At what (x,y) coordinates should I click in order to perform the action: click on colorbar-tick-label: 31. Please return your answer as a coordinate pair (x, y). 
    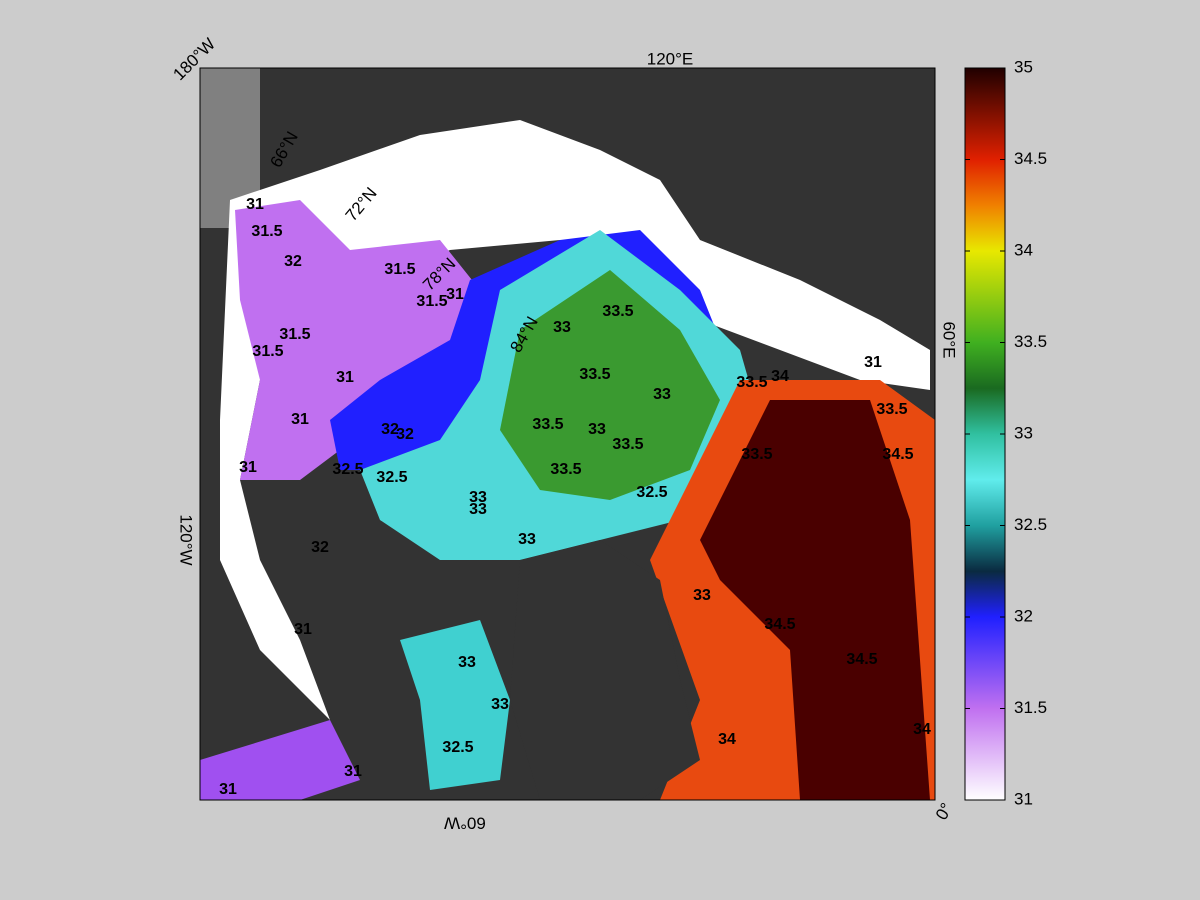
    Looking at the image, I should click on (1023, 798).